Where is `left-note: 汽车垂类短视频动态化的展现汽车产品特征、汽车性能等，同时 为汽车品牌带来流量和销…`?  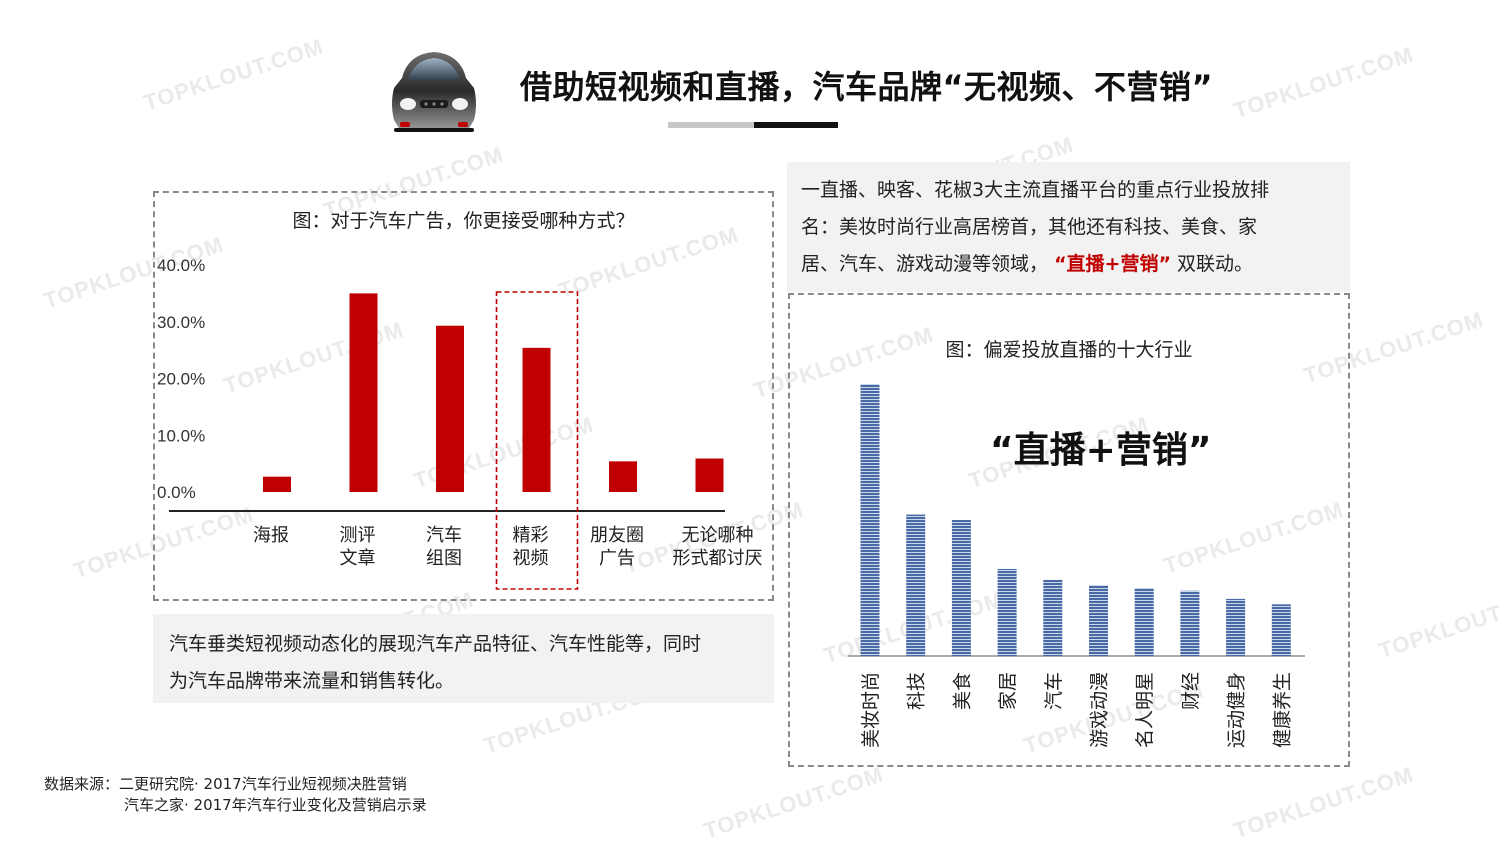
left-note: 汽车垂类短视频动态化的展现汽车产品特征、汽车性能等，同时 为汽车品牌带来流量和销… is located at coordinates (463, 658).